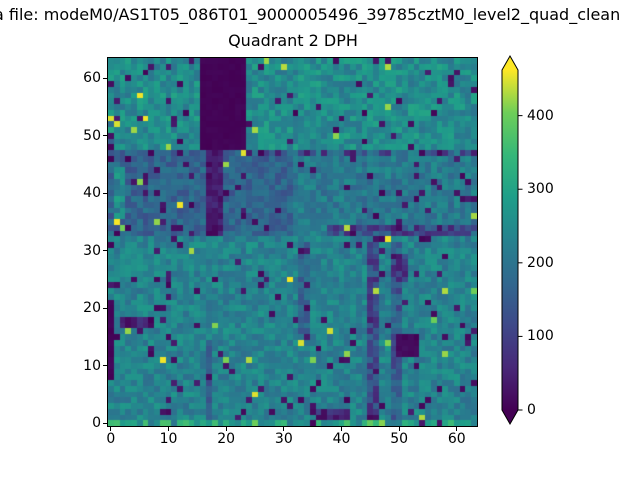  What do you see at coordinates (96, 423) in the screenshot?
I see `y-tick-label: 0` at bounding box center [96, 423].